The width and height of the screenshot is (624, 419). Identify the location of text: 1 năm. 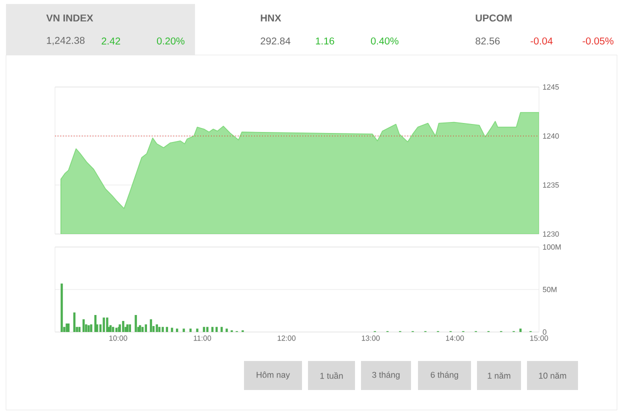
(499, 375).